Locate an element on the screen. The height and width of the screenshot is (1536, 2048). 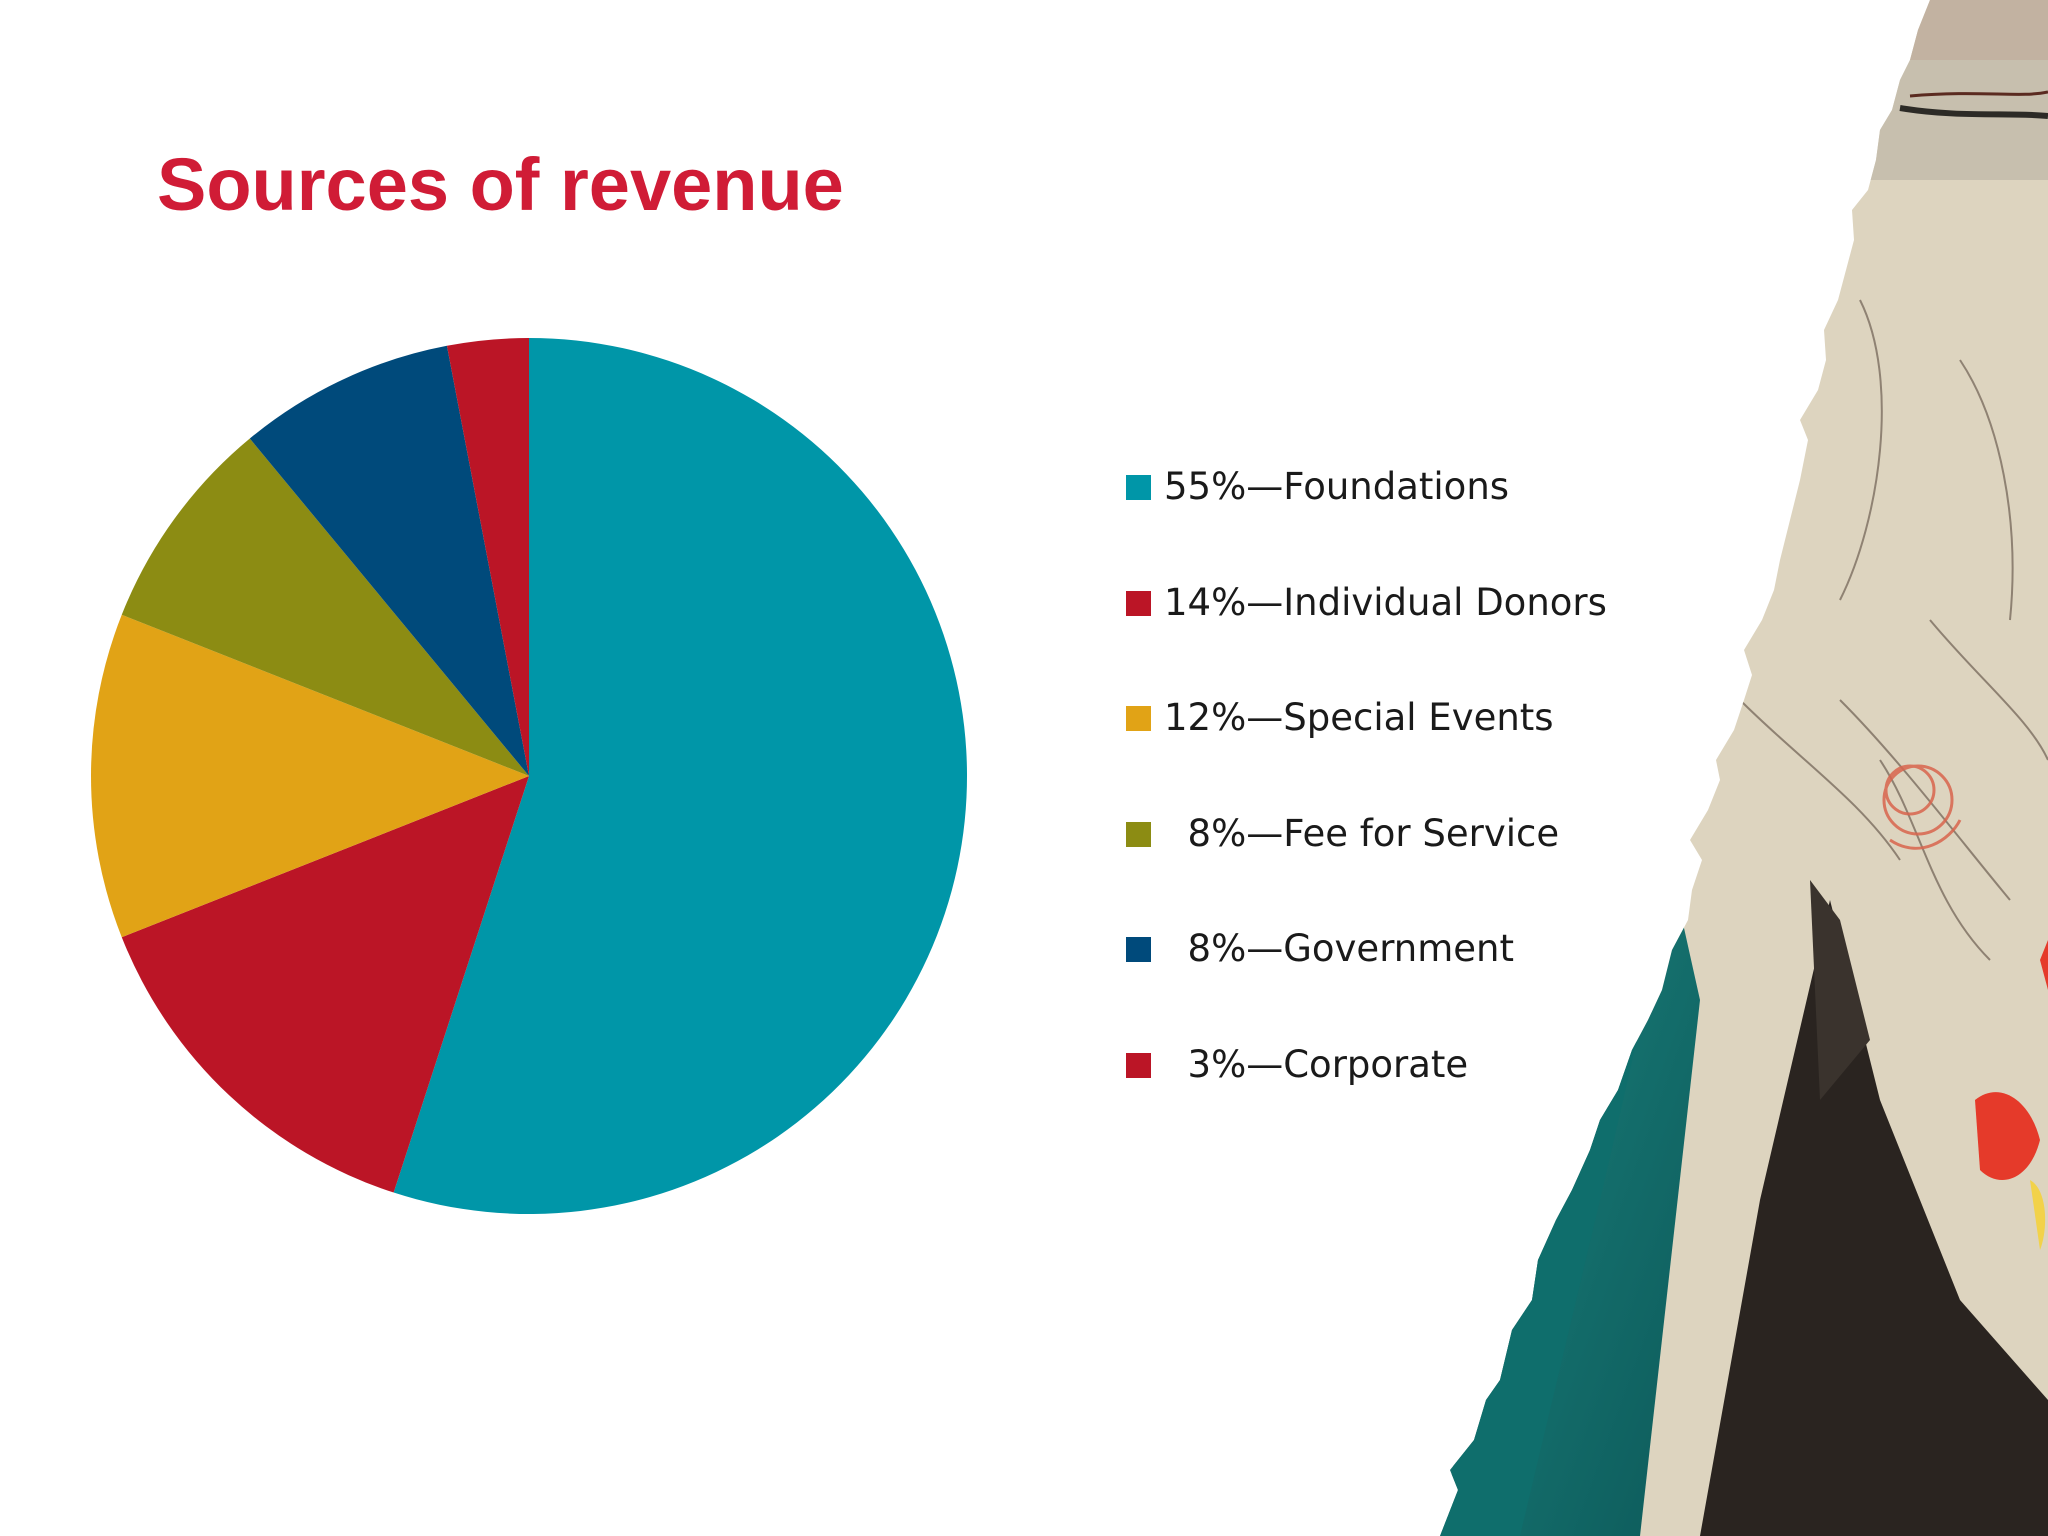
legend-item: 55%—Foundations is located at coordinates (1406, 516).